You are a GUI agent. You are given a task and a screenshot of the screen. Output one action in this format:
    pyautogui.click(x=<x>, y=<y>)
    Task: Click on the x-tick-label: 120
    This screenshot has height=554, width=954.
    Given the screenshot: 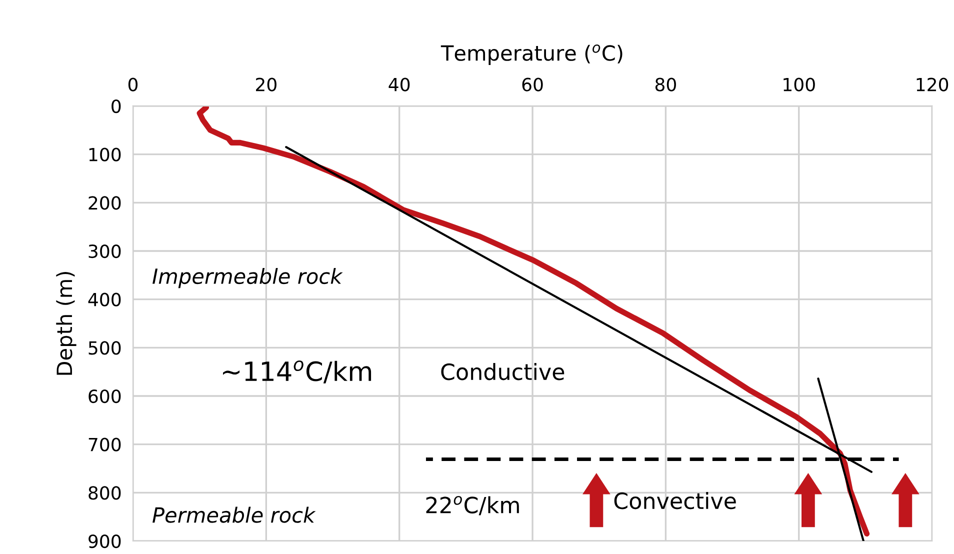 What is the action you would take?
    pyautogui.click(x=932, y=85)
    